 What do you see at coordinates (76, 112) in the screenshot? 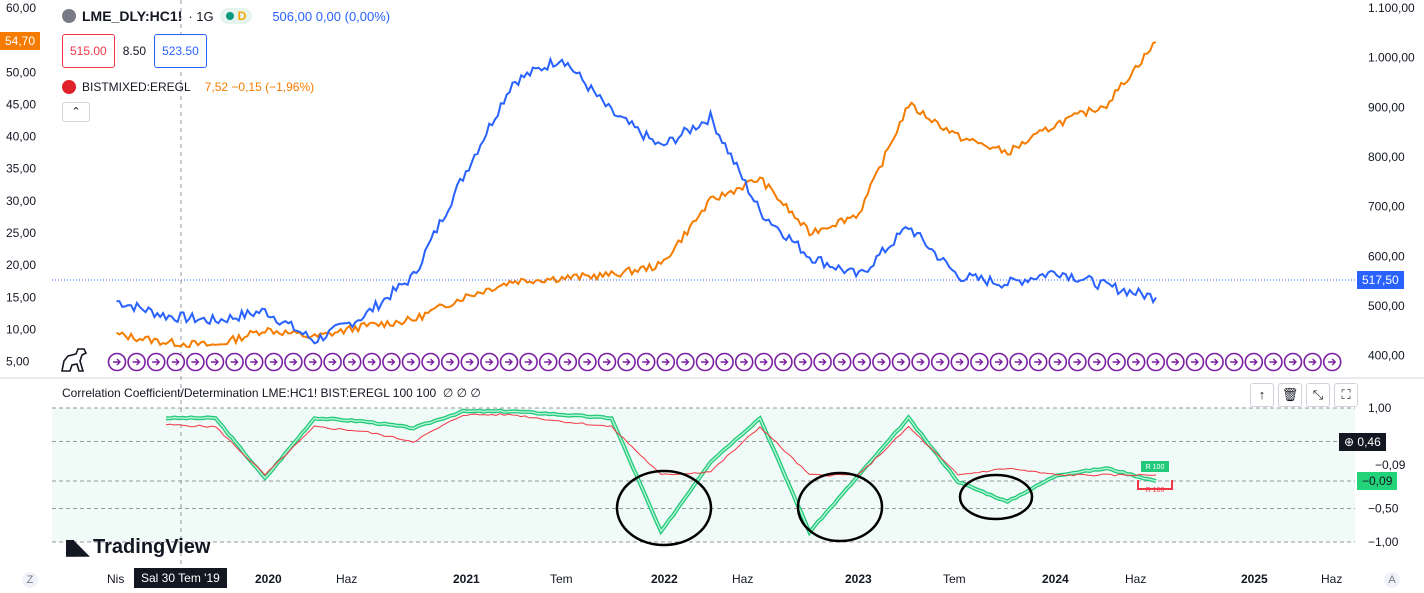
I see `chevron-up-icon: ⌃` at bounding box center [76, 112].